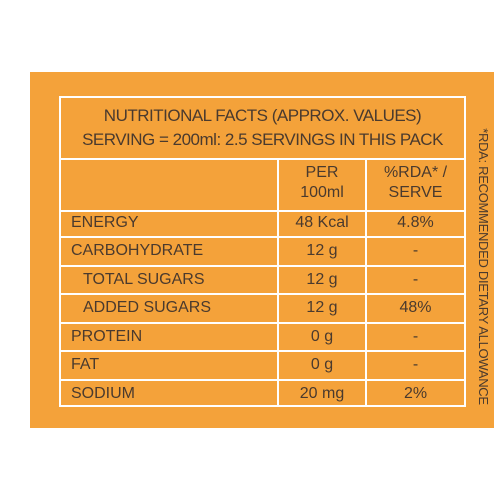 The width and height of the screenshot is (500, 500). I want to click on nutrient-name: CARBOHYDRATE, so click(137, 251).